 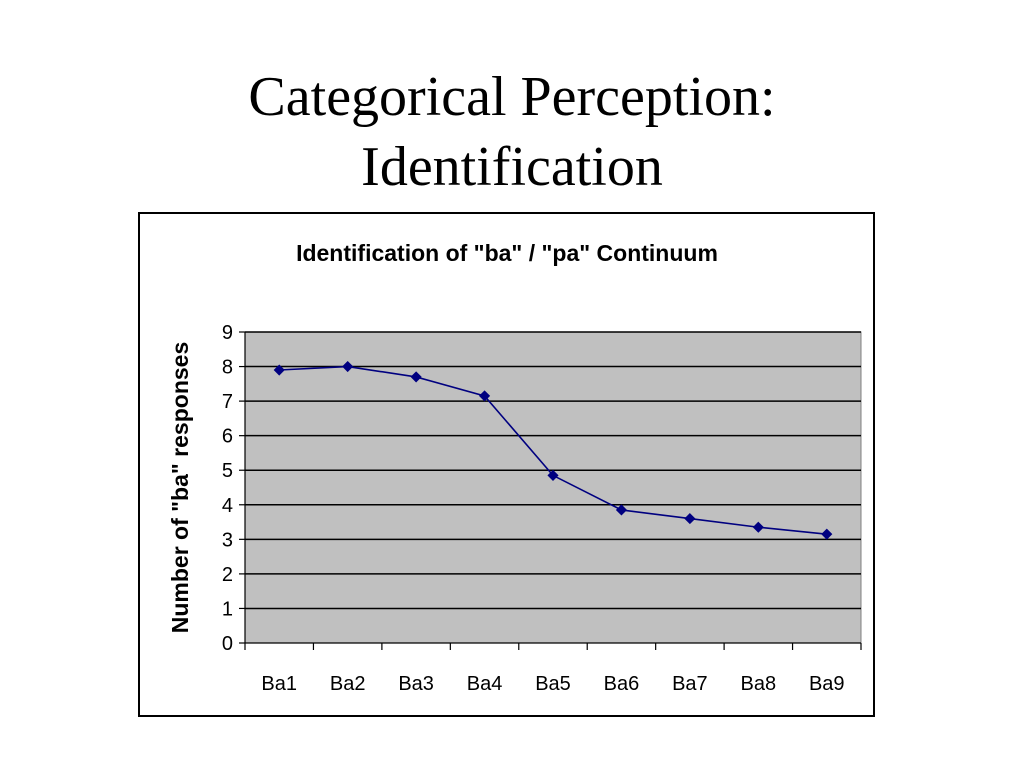 I want to click on y-tick-label: 3, so click(x=227, y=540).